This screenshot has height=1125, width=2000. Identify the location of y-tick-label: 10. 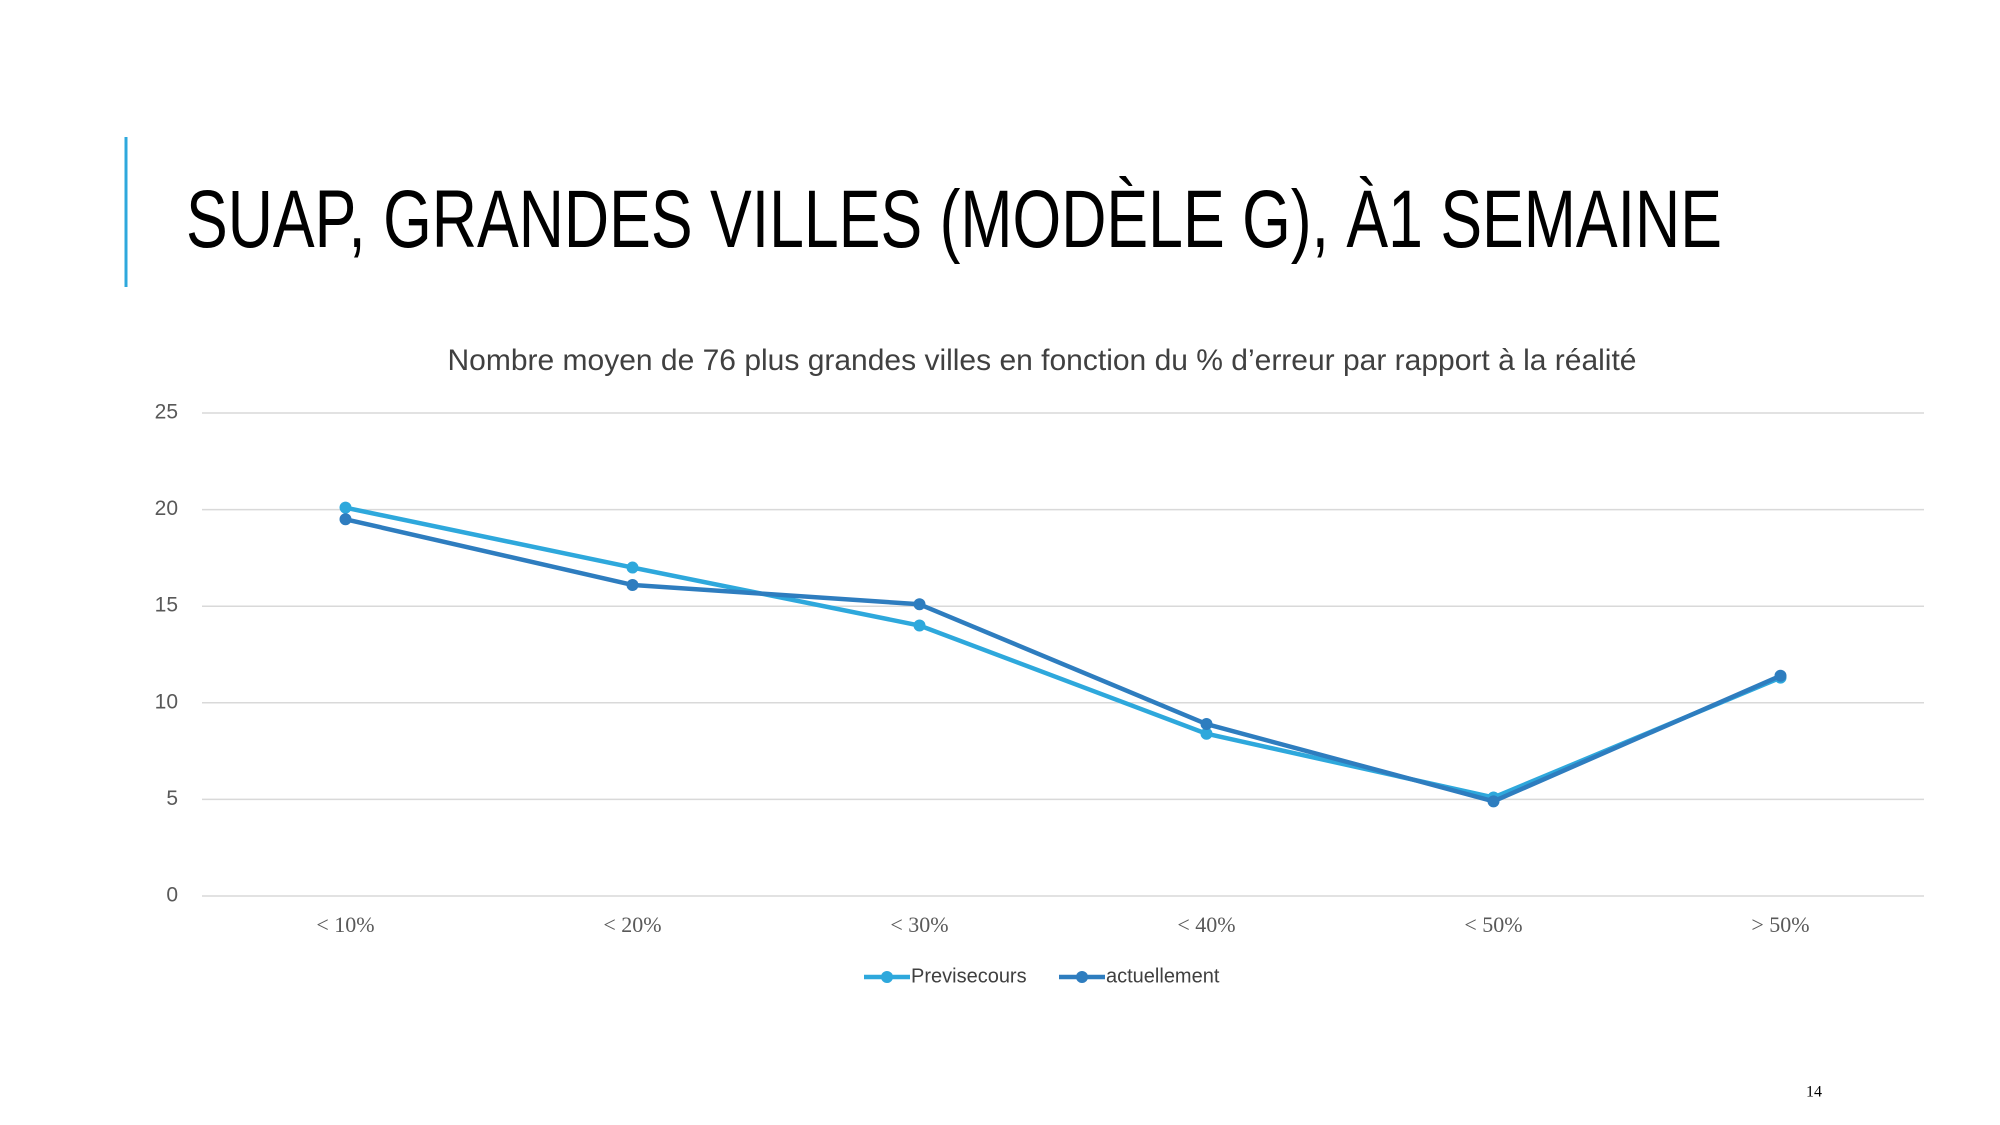
(166, 701).